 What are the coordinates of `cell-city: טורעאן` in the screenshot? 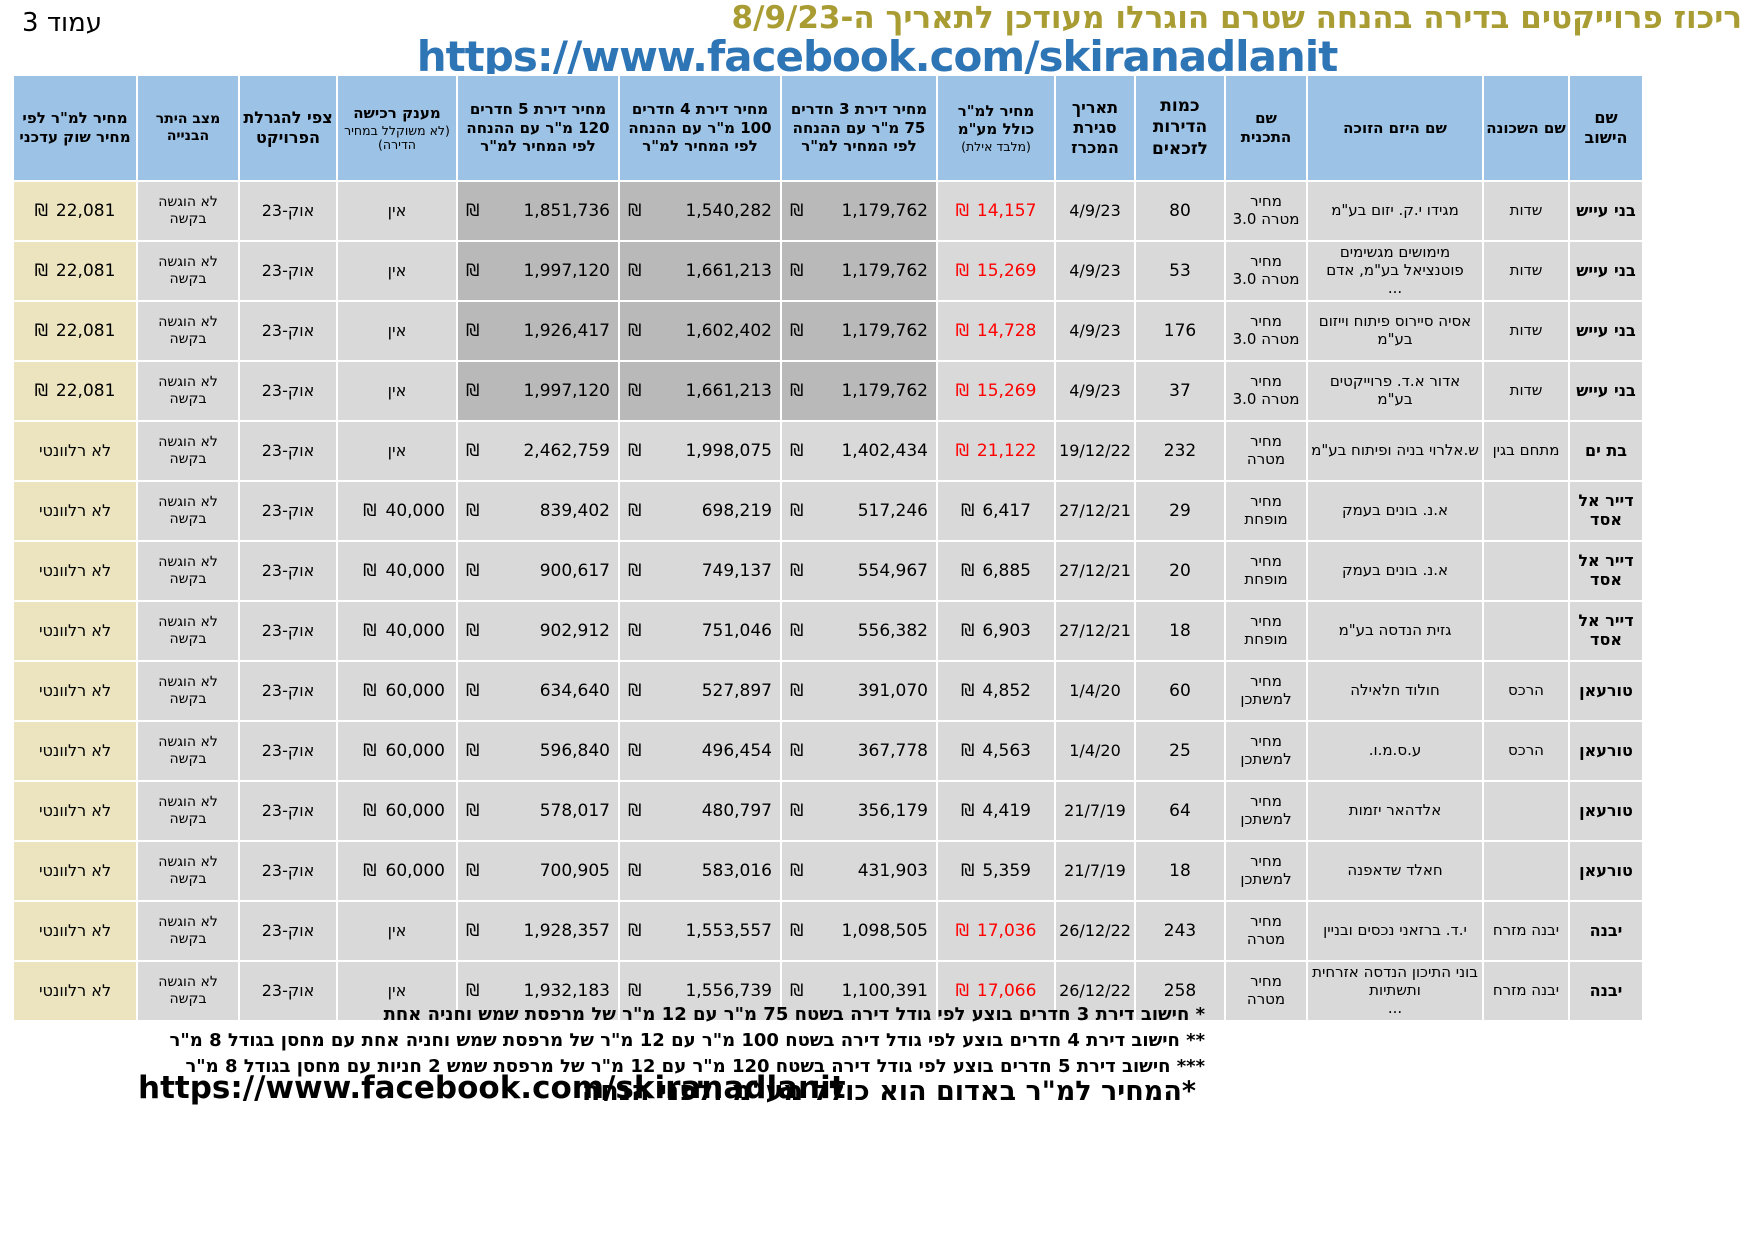 It's located at (1606, 691).